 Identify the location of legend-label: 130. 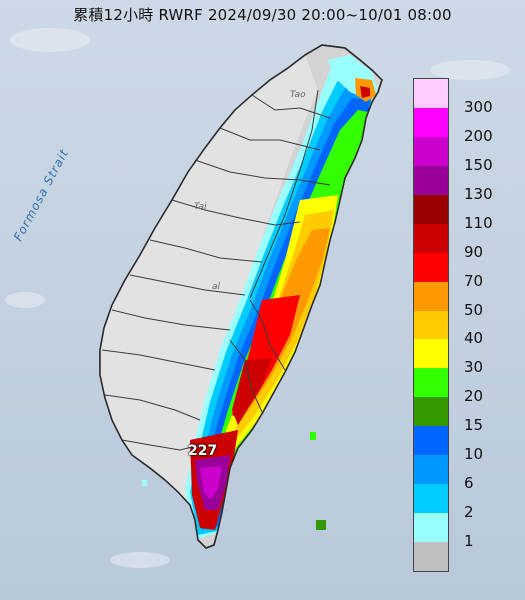
(478, 193).